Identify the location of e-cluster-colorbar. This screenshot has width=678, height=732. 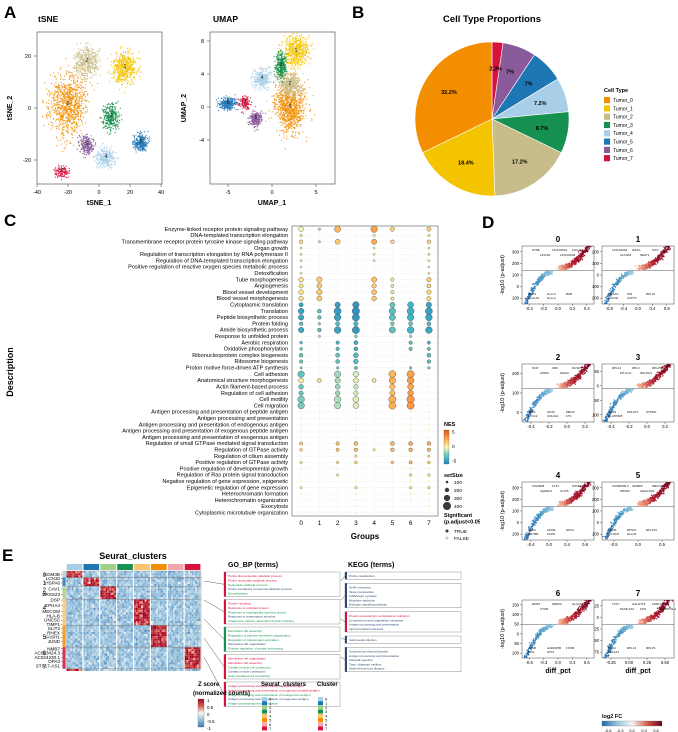
(133, 567).